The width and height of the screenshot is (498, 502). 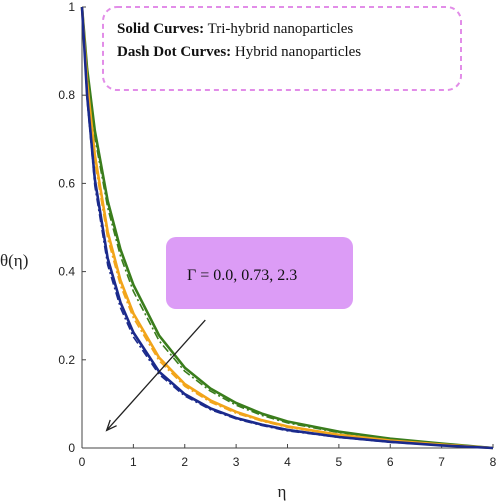 What do you see at coordinates (160, 29) in the screenshot?
I see `legend-solid-label: Solid Curves:` at bounding box center [160, 29].